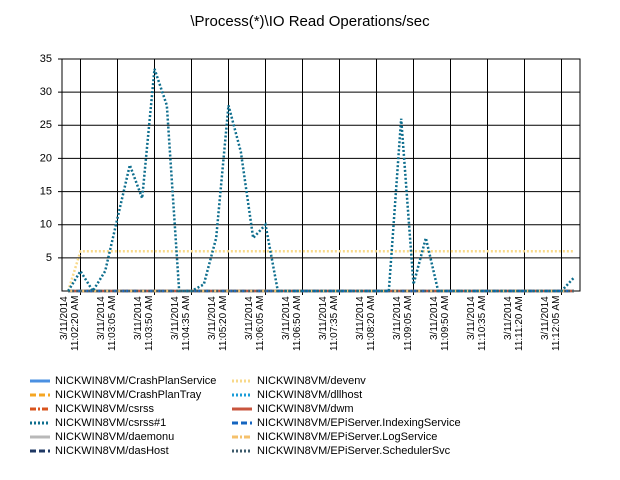 The height and width of the screenshot is (480, 620). I want to click on legend-label: NICKWIN8VM/devenv, so click(311, 381).